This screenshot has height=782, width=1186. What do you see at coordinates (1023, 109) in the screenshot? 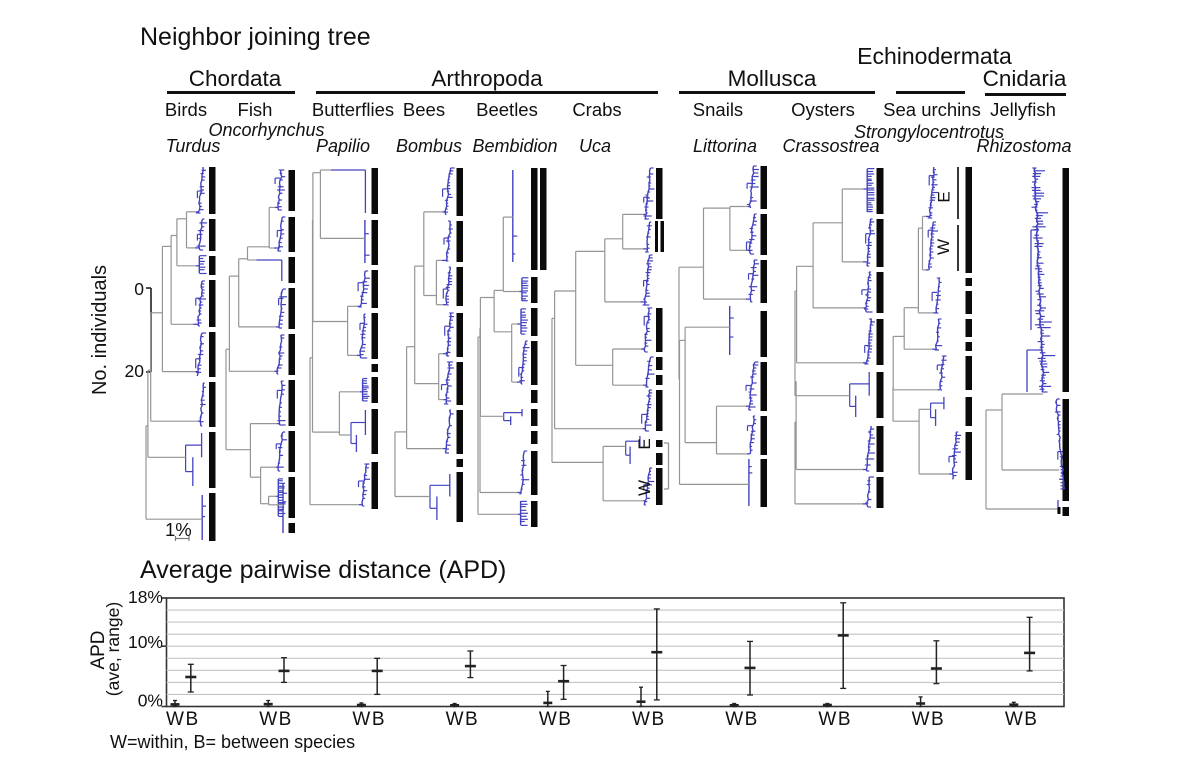
I see `svg-text: Jellyfish` at bounding box center [1023, 109].